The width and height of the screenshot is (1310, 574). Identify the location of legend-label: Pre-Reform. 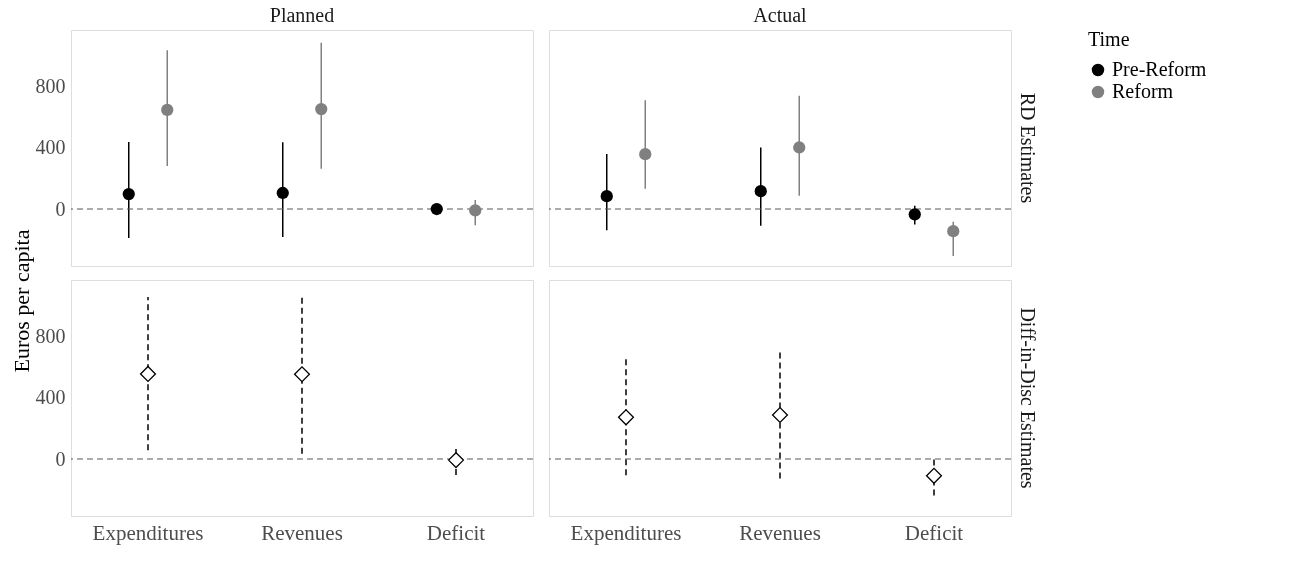
(1159, 69).